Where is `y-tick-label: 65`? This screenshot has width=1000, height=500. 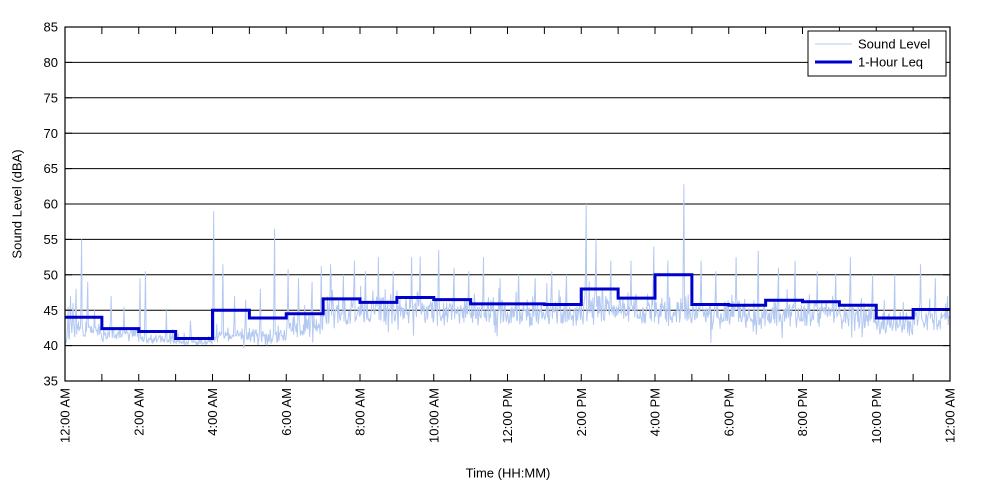
y-tick-label: 65 is located at coordinates (51, 168).